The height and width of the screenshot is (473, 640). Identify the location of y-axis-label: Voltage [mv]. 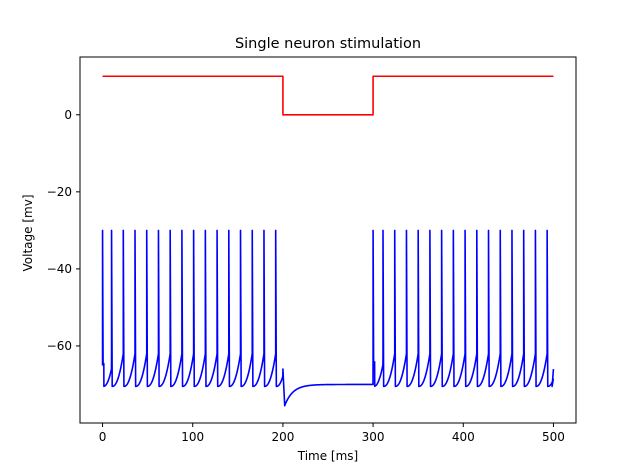
(28, 233).